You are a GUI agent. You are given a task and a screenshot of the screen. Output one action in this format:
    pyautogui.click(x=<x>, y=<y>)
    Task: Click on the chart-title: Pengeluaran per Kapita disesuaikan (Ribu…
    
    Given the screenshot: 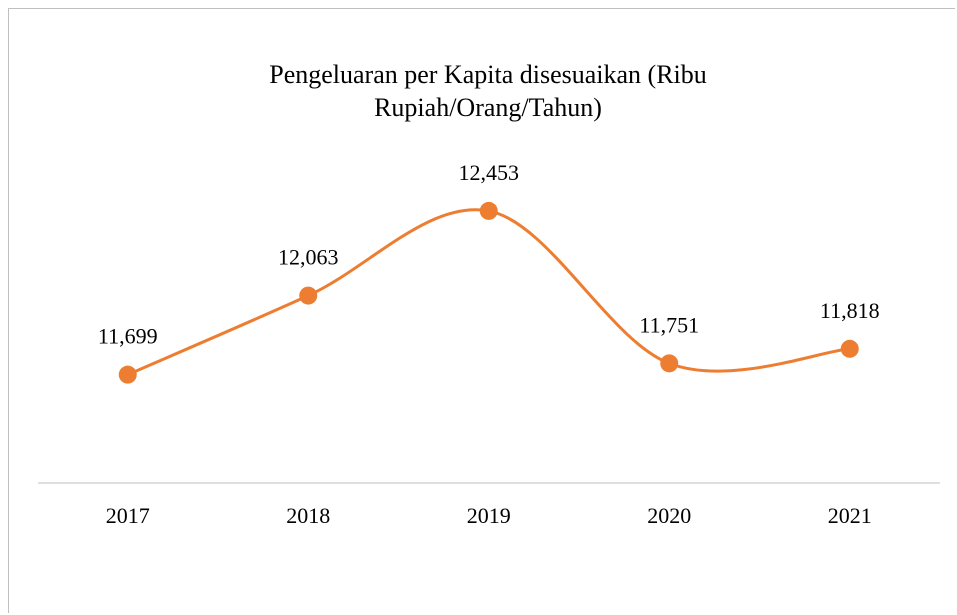 What is the action you would take?
    pyautogui.click(x=488, y=91)
    